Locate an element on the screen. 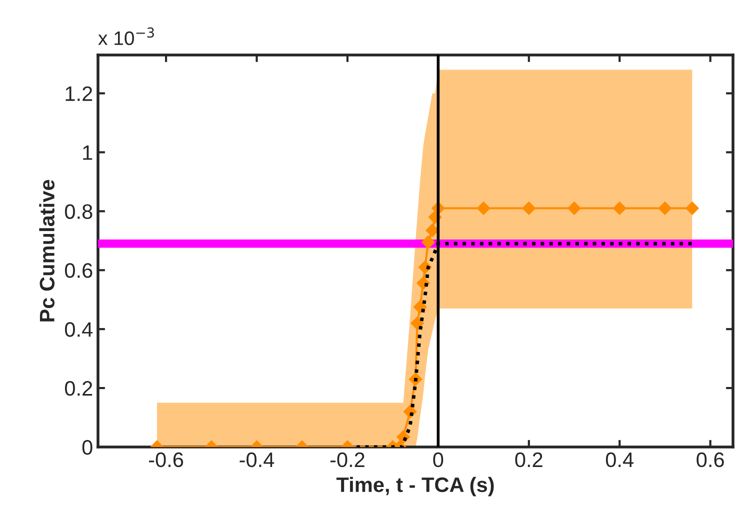 This screenshot has height=519, width=736. y-tick-label: 0.6 is located at coordinates (78, 270).